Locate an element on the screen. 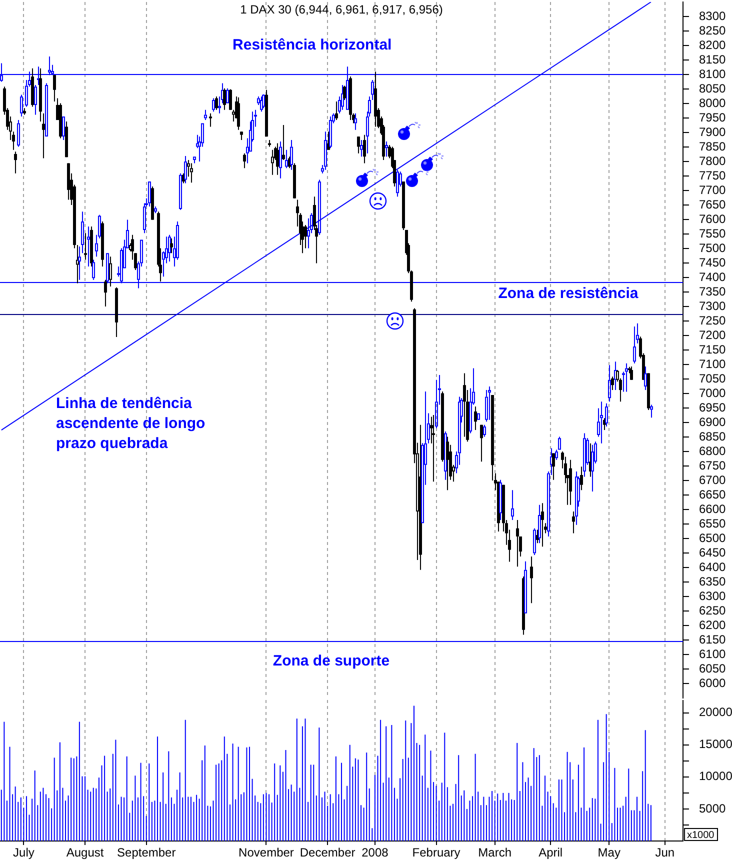  y-tick-label: 6750 is located at coordinates (712, 465).